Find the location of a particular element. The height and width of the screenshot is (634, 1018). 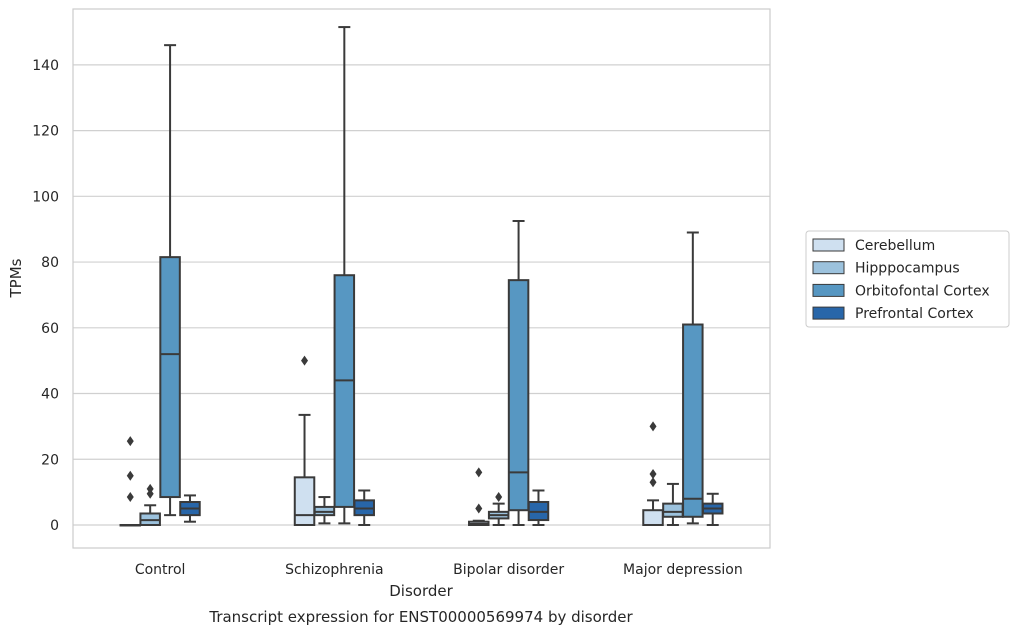

x-axis-label: Disorder is located at coordinates (421, 591).